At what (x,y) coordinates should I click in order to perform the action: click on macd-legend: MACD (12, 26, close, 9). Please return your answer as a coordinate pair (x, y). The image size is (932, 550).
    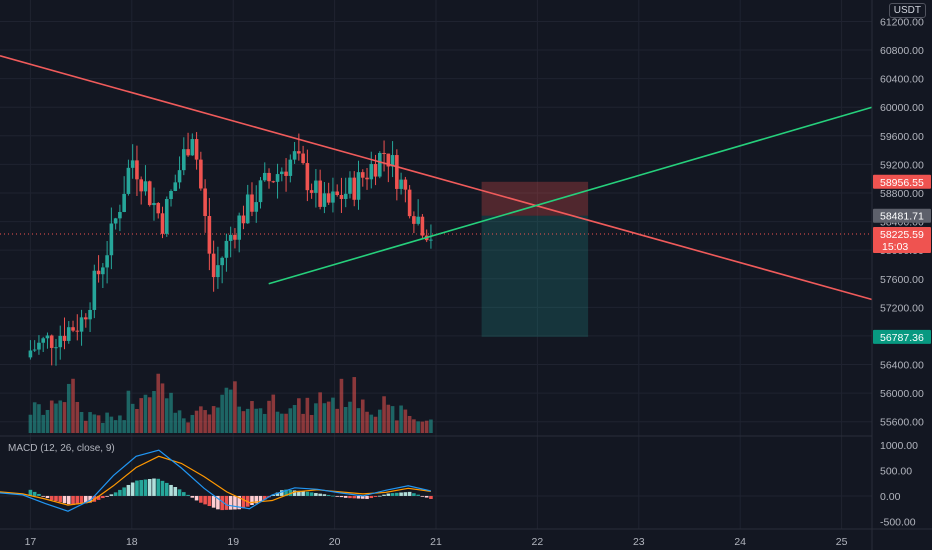
    Looking at the image, I should click on (61, 448).